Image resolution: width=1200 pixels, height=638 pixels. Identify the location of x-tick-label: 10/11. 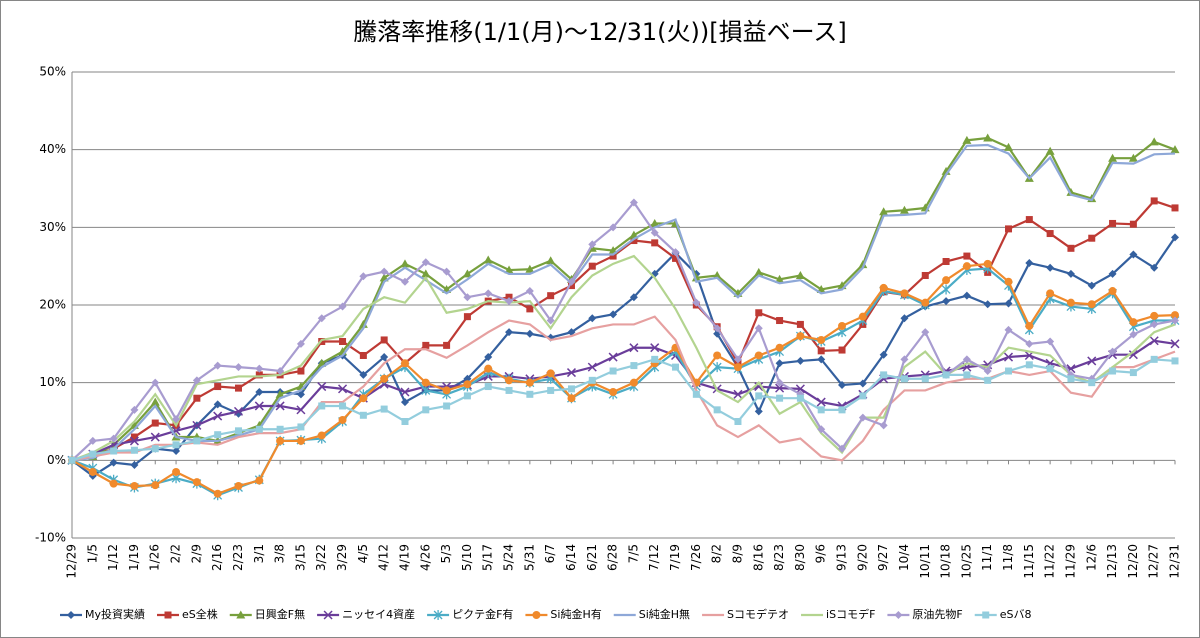
(925, 561).